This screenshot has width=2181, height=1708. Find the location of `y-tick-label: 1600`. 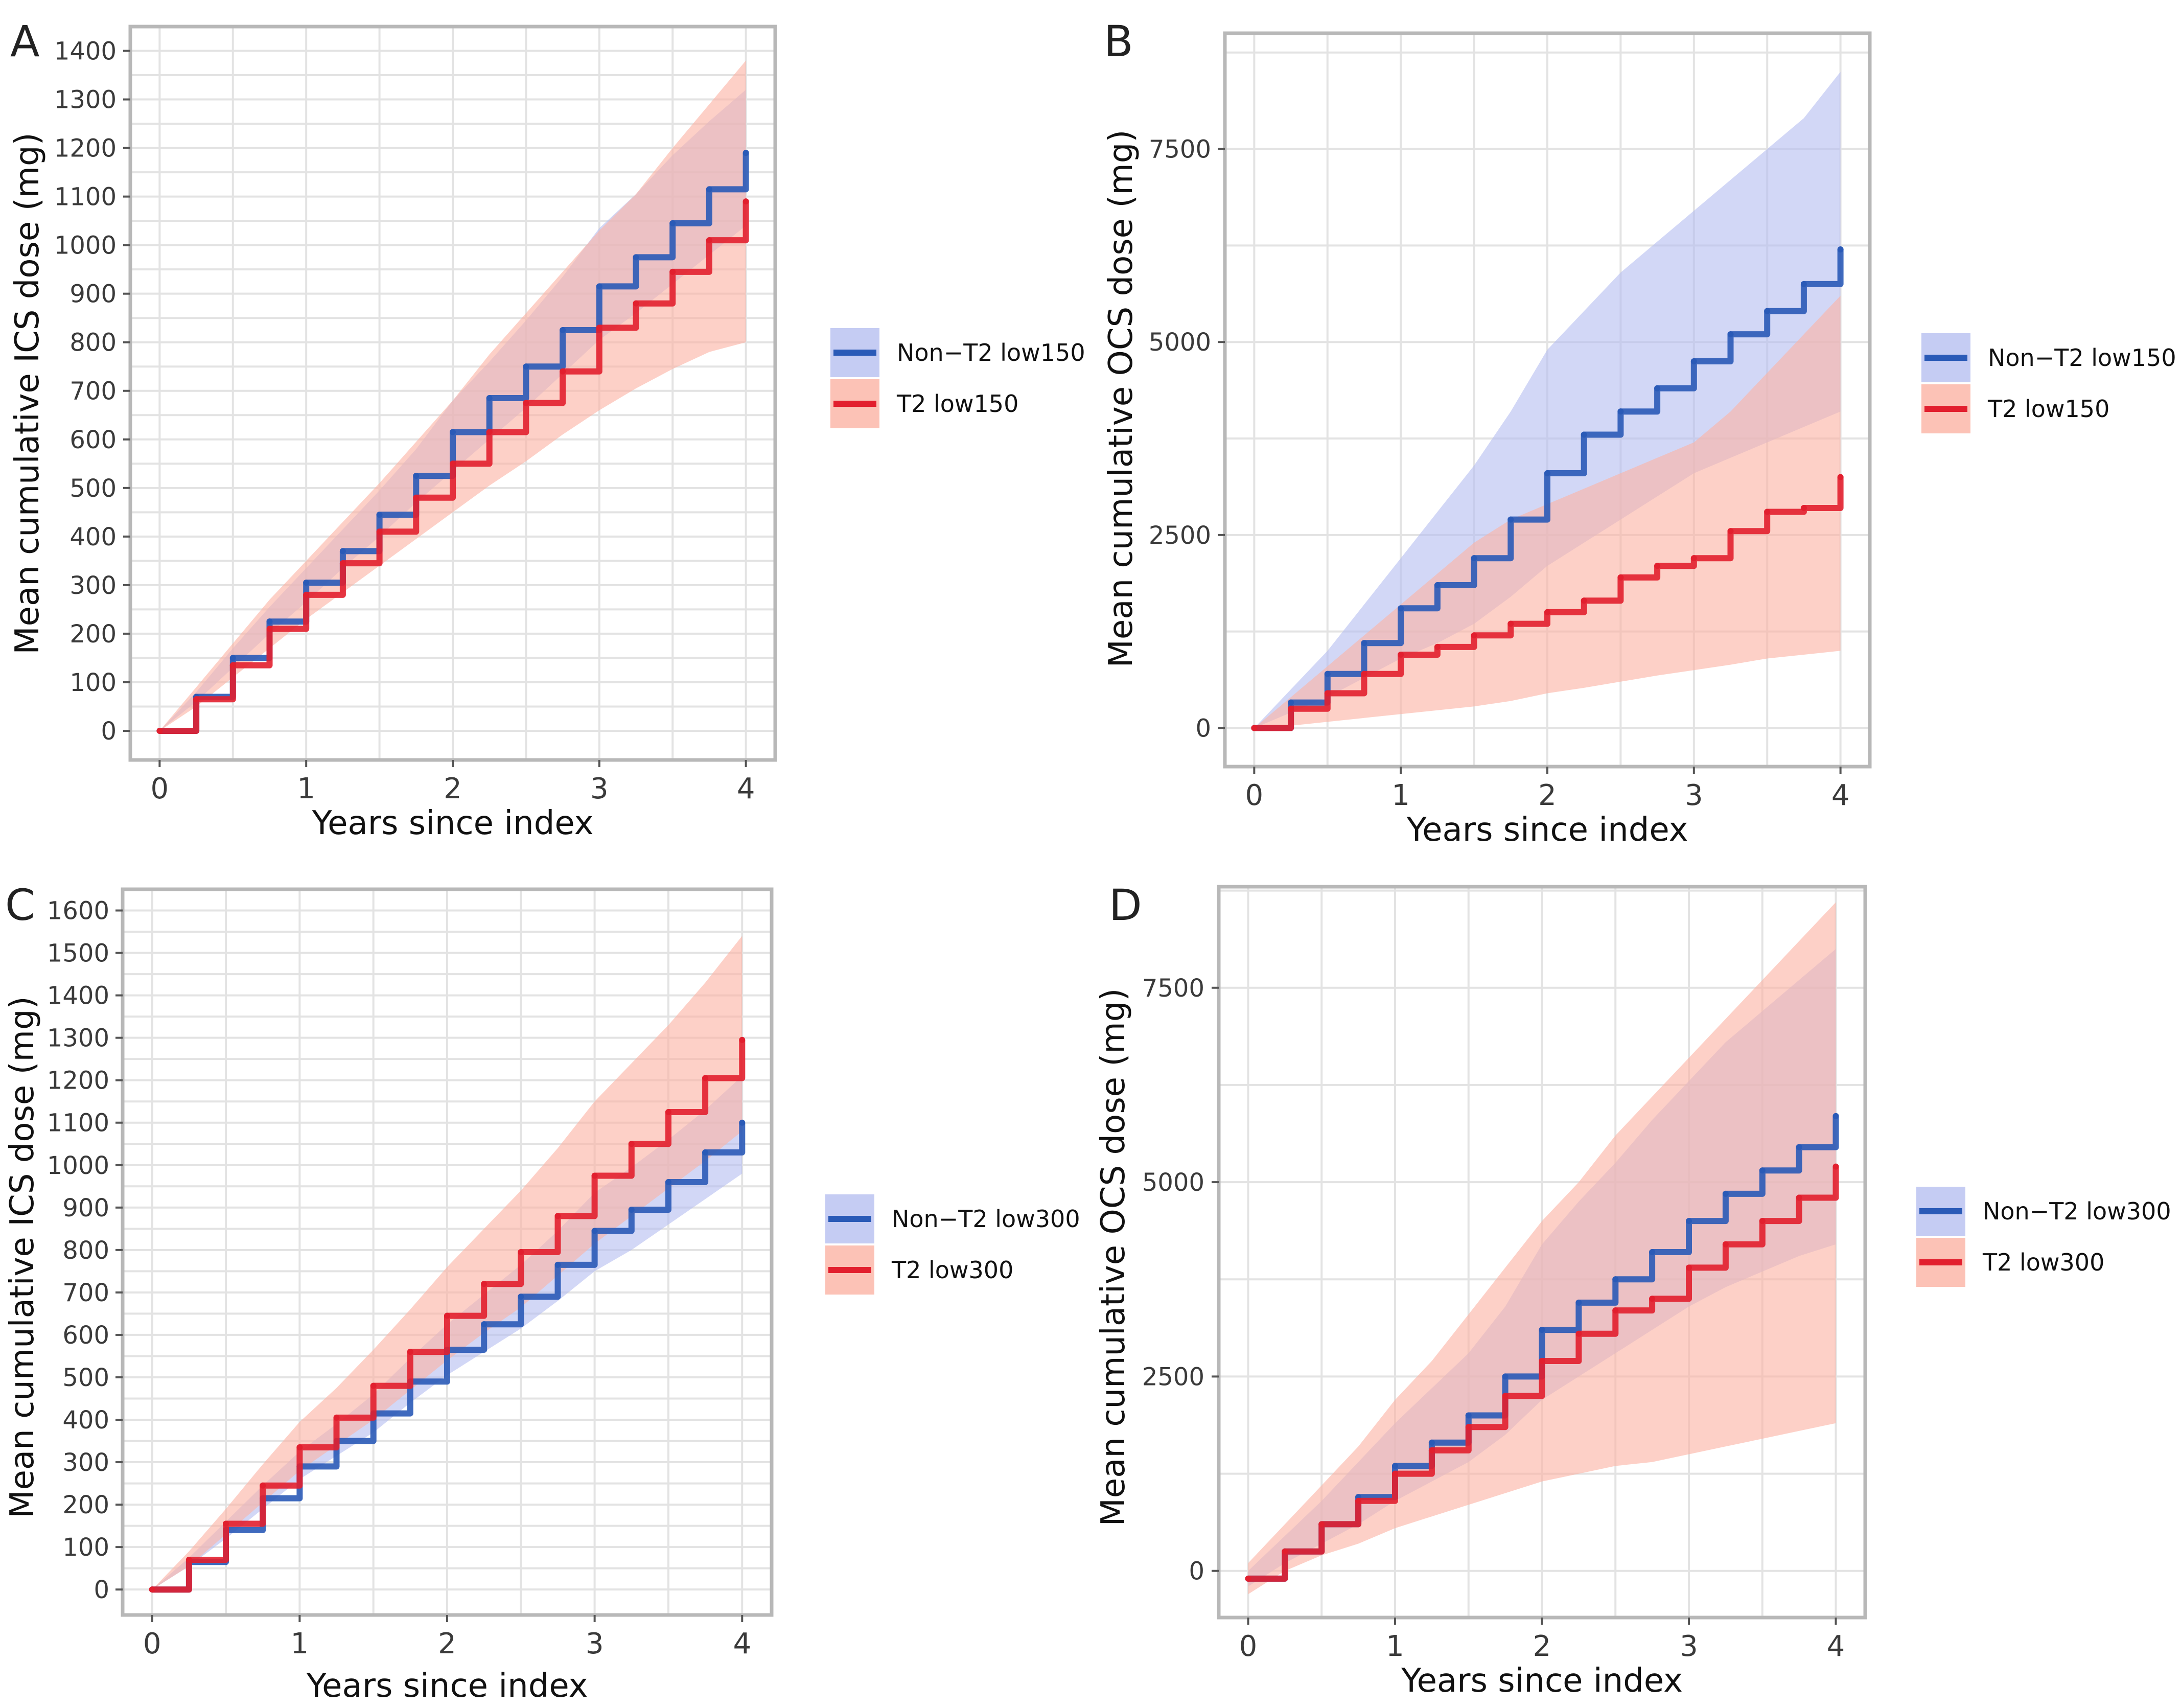

y-tick-label: 1600 is located at coordinates (78, 912).